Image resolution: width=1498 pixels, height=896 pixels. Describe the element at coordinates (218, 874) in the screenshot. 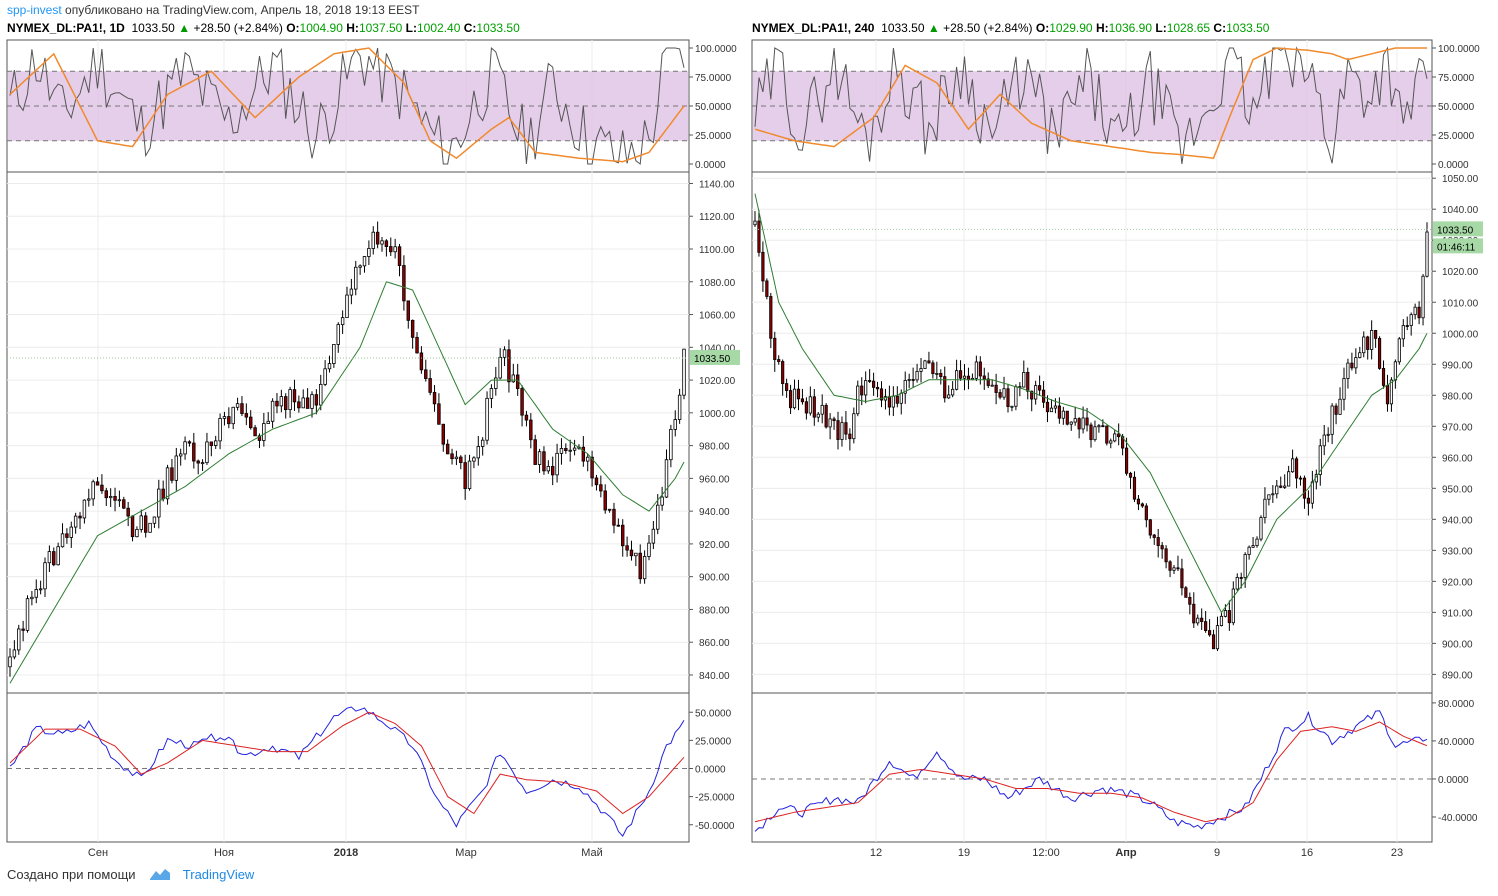

I see `tradingview-brand: TradingView` at that location.